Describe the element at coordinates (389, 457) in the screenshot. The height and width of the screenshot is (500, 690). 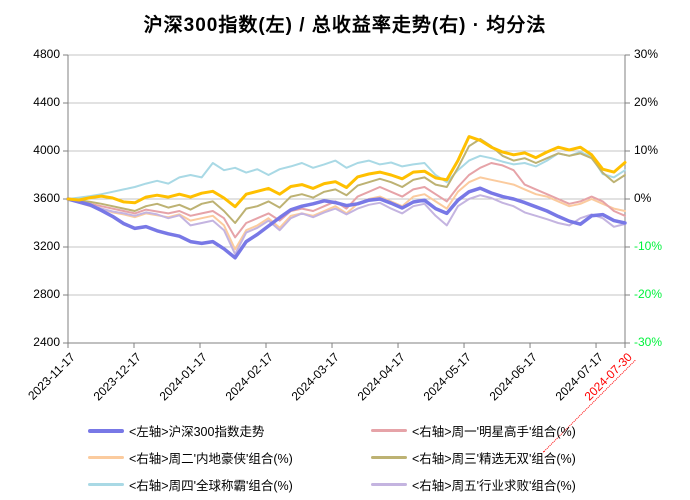
I see `legend-swatch-wednesday` at that location.